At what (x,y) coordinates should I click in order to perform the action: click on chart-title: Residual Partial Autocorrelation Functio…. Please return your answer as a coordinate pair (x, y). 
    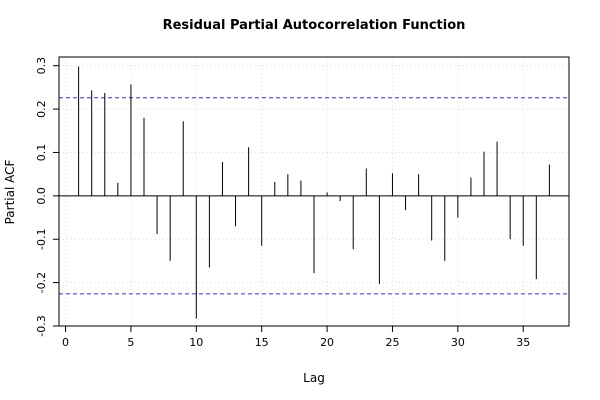
    Looking at the image, I should click on (314, 25).